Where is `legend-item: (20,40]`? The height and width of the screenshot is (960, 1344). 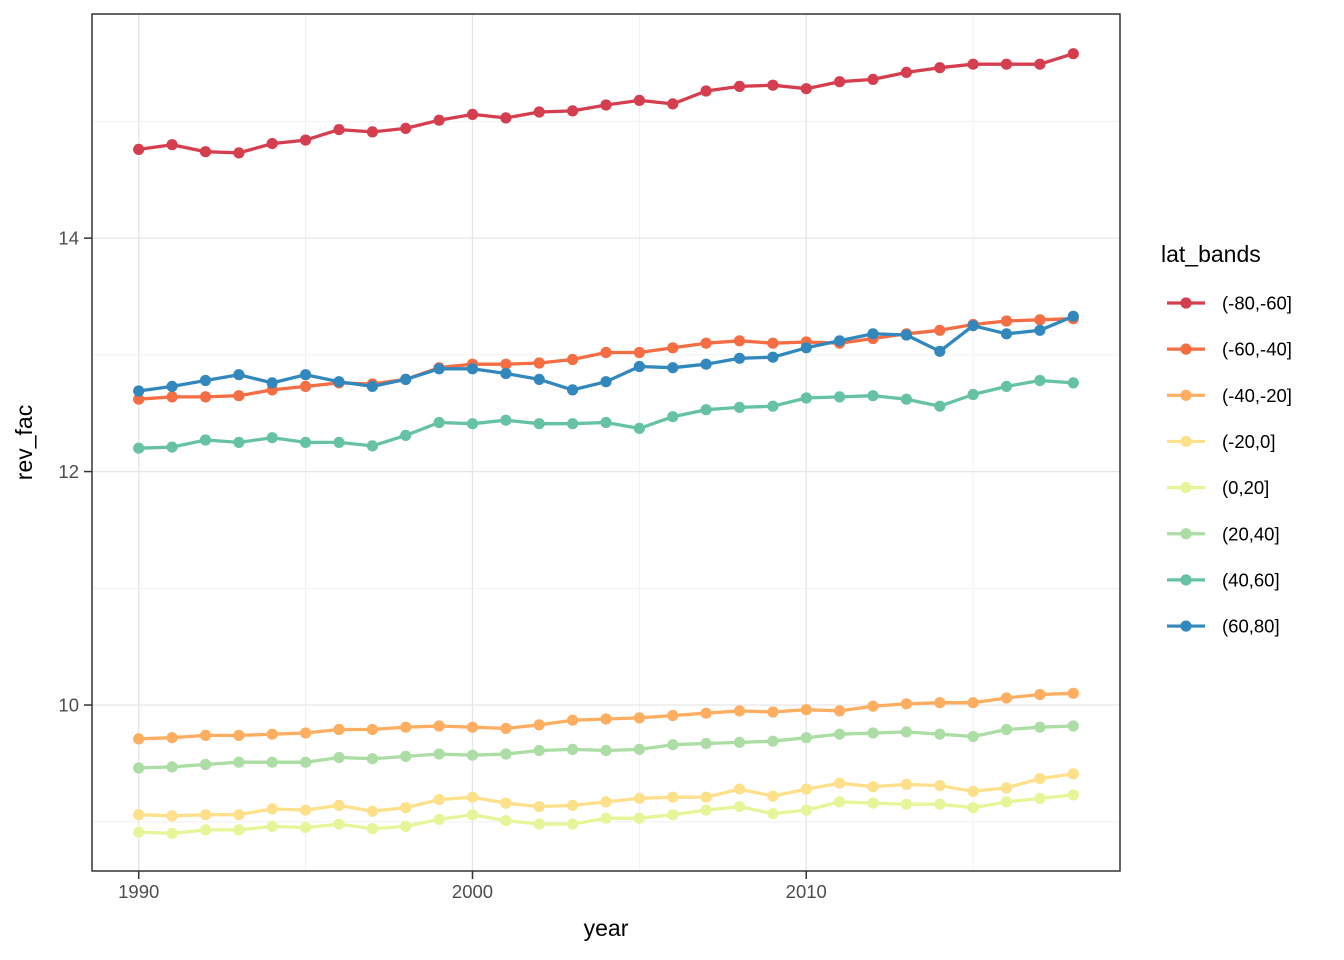
legend-item: (20,40] is located at coordinates (1223, 533).